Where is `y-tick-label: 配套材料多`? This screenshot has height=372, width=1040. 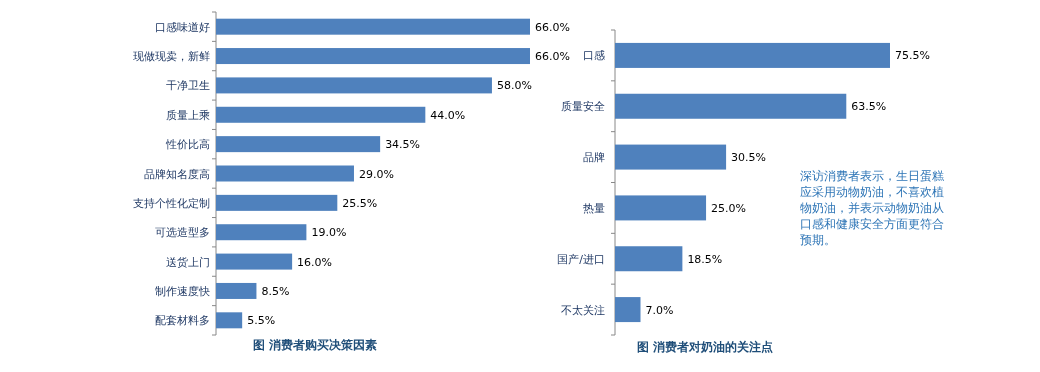 y-tick-label: 配套材料多 is located at coordinates (182, 321).